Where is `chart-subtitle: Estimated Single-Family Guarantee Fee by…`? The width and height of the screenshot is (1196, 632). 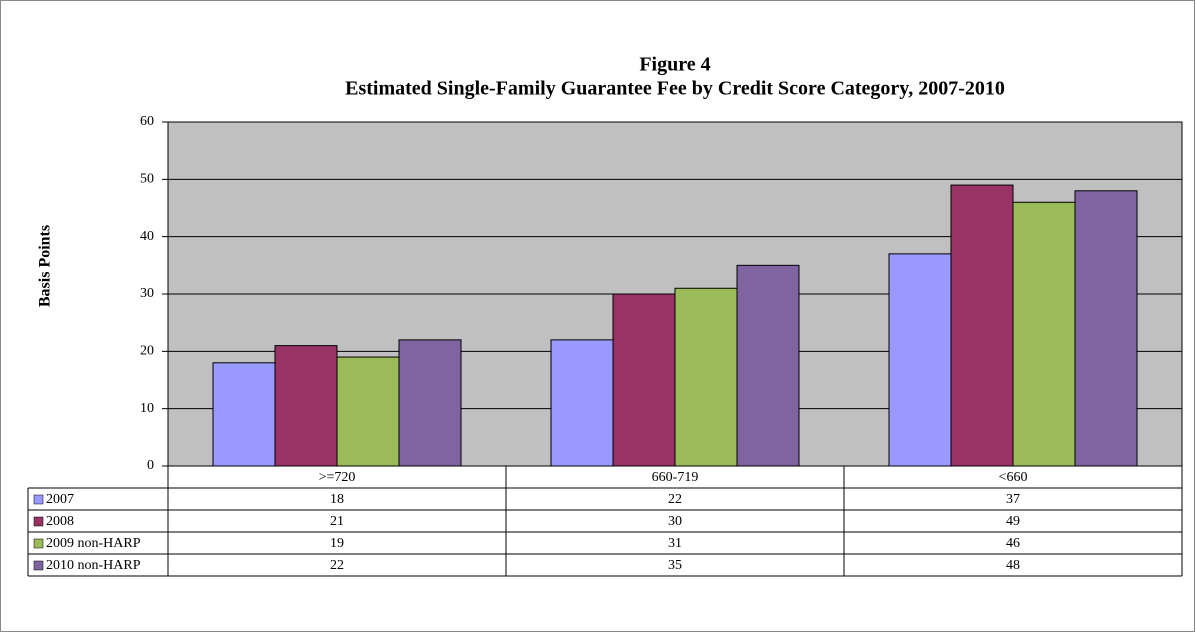
chart-subtitle: Estimated Single-Family Guarantee Fee by… is located at coordinates (675, 89).